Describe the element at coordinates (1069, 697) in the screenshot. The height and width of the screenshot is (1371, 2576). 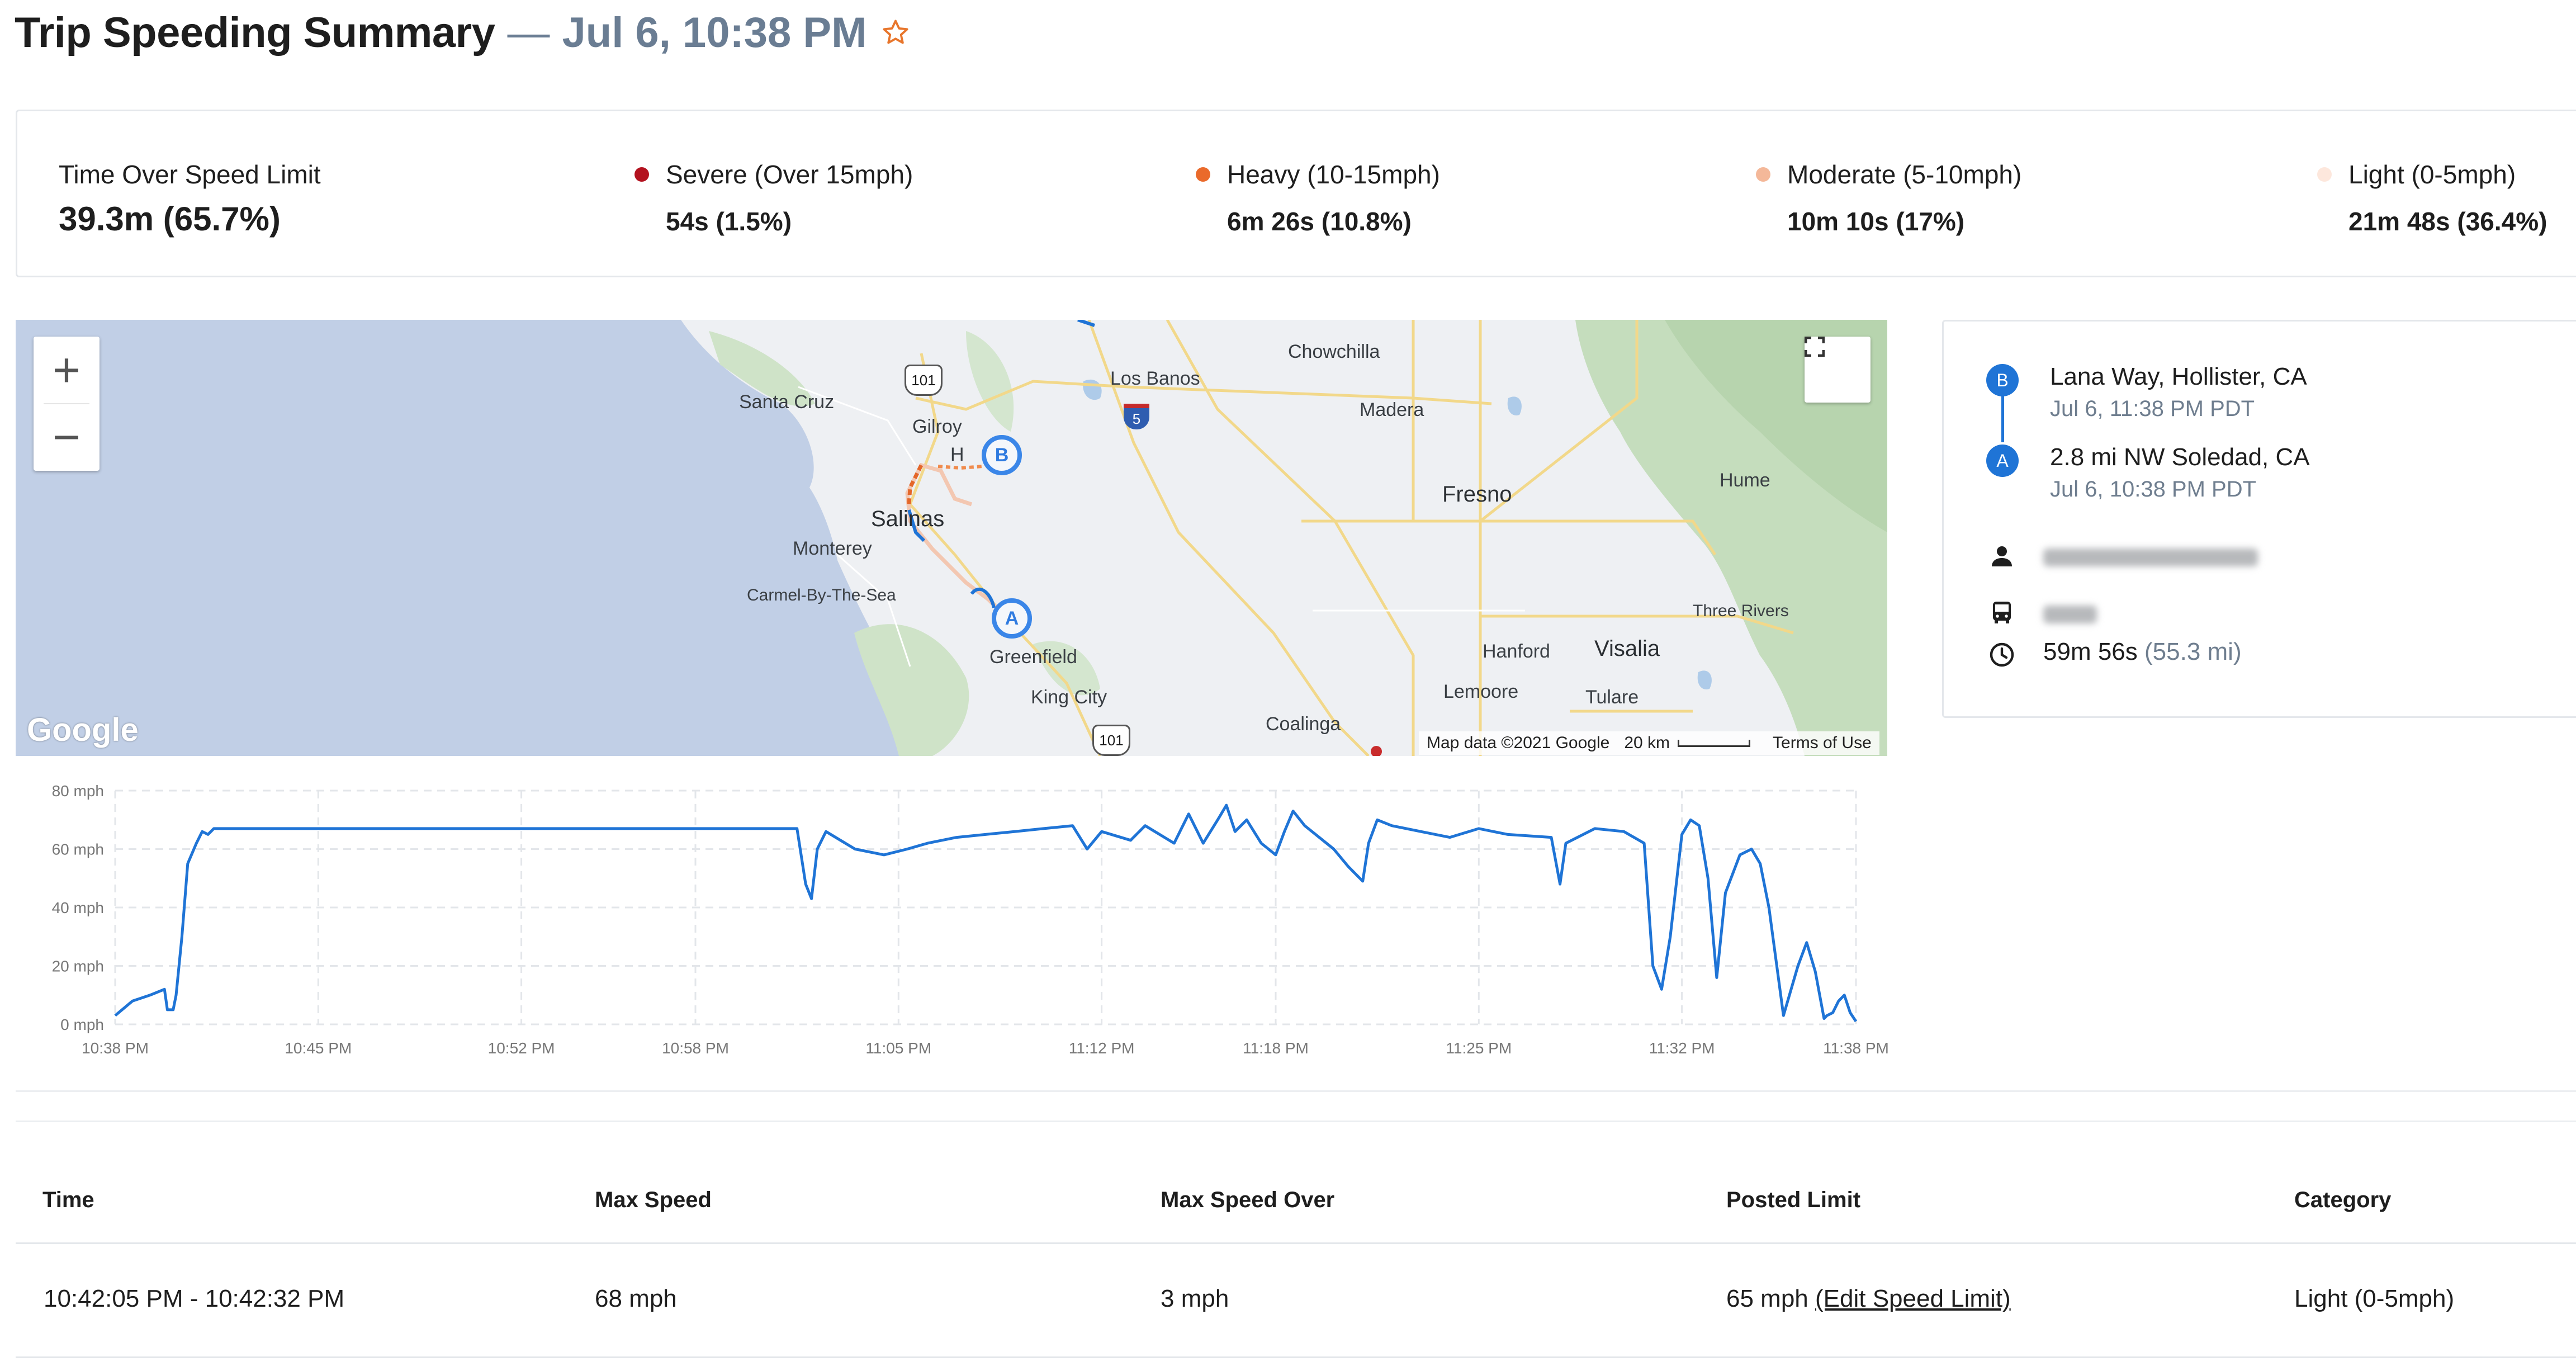
I see `map-label-king-city: King City` at that location.